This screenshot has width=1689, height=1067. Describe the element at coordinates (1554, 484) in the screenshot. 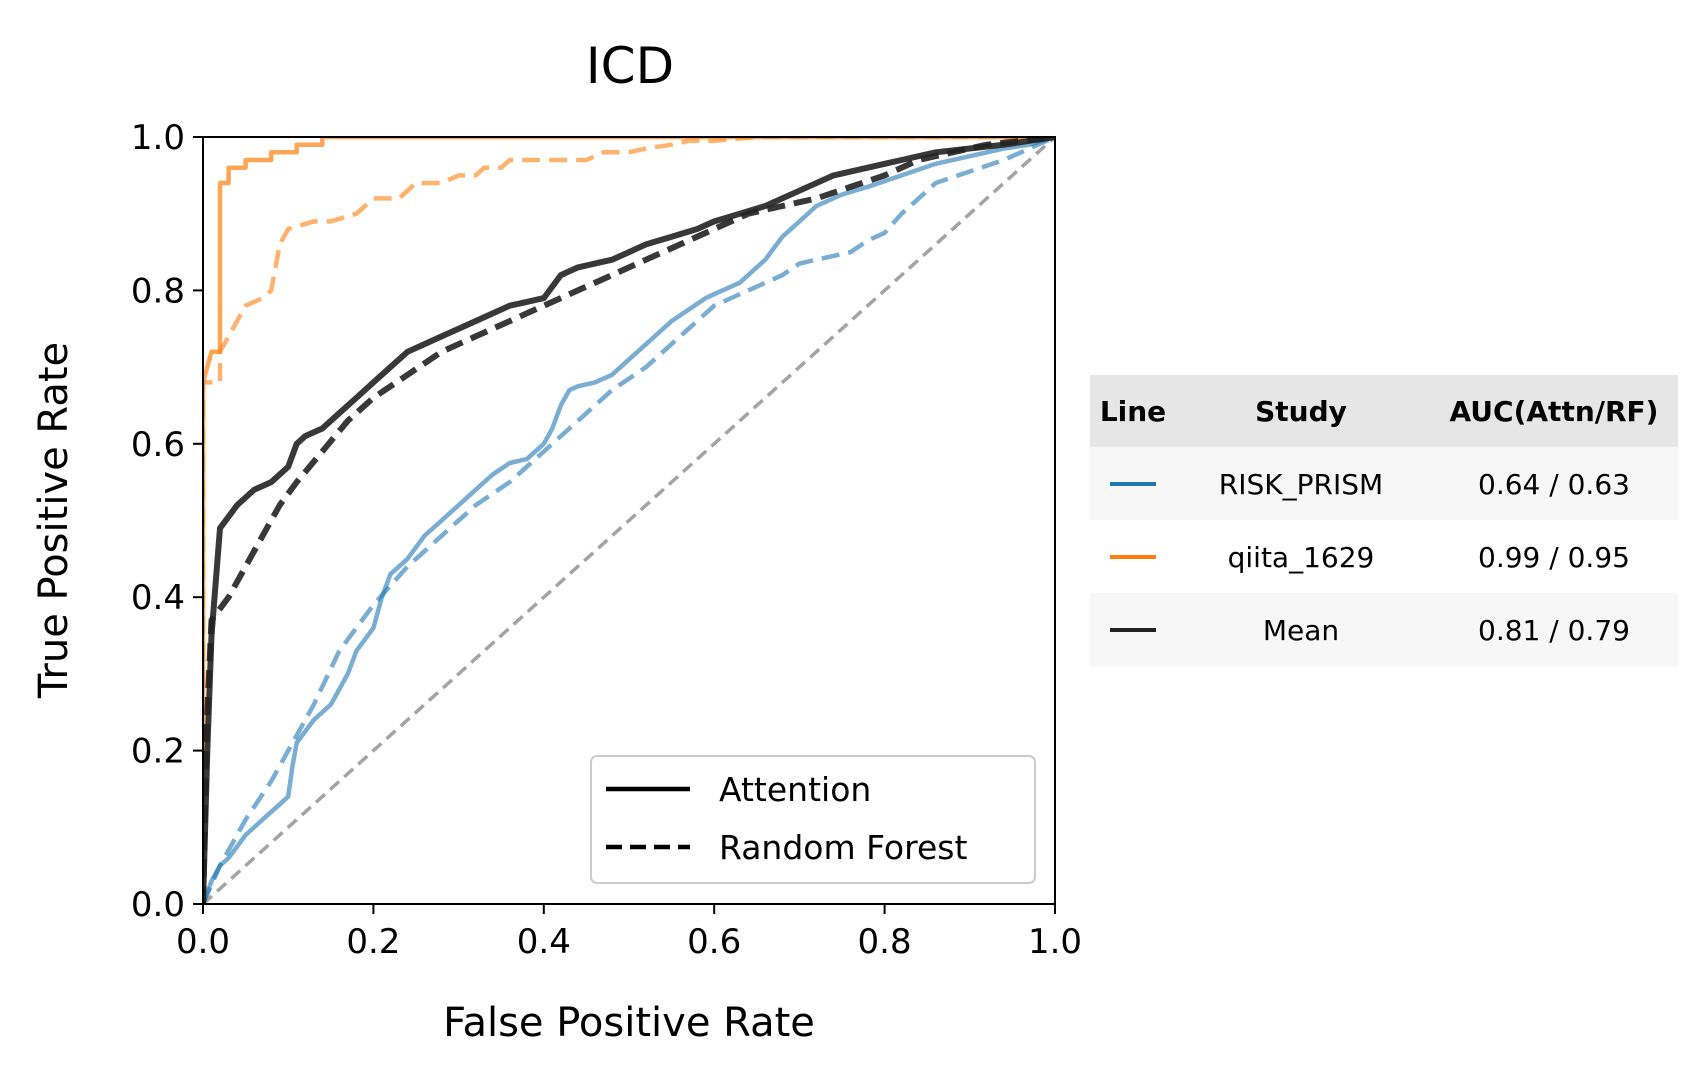

I see `table-auc-risk-prism: 0.64 / 0.63` at that location.